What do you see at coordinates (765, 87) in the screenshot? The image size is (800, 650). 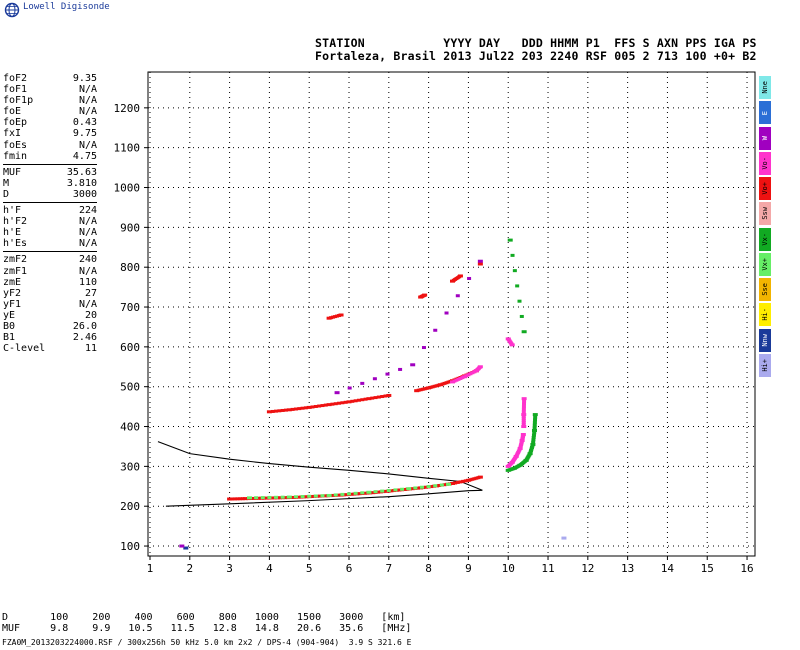 I see `legend-label: Nne` at bounding box center [765, 87].